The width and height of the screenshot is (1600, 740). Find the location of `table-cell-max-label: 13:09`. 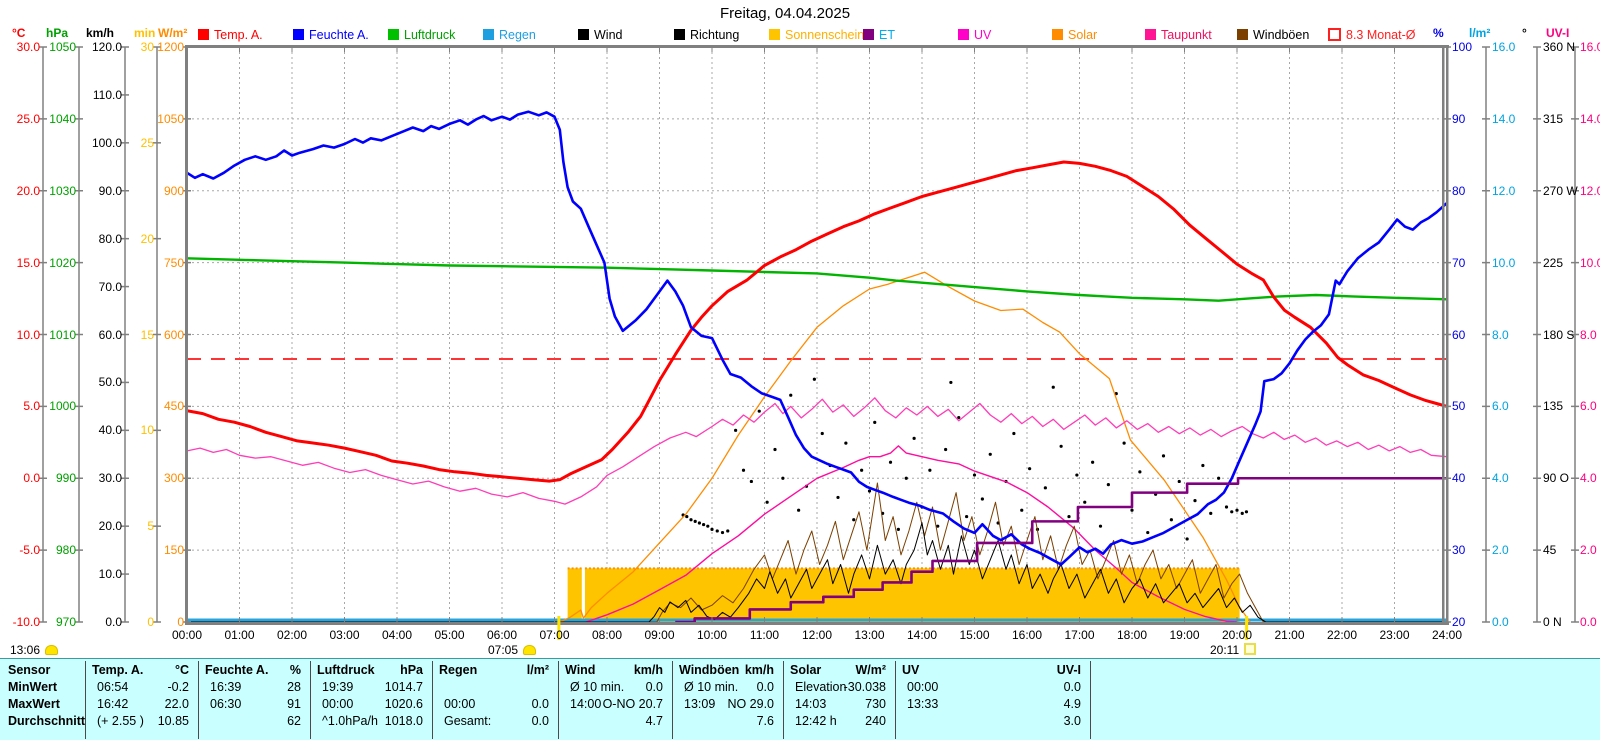

table-cell-max-label: 13:09 is located at coordinates (700, 704).